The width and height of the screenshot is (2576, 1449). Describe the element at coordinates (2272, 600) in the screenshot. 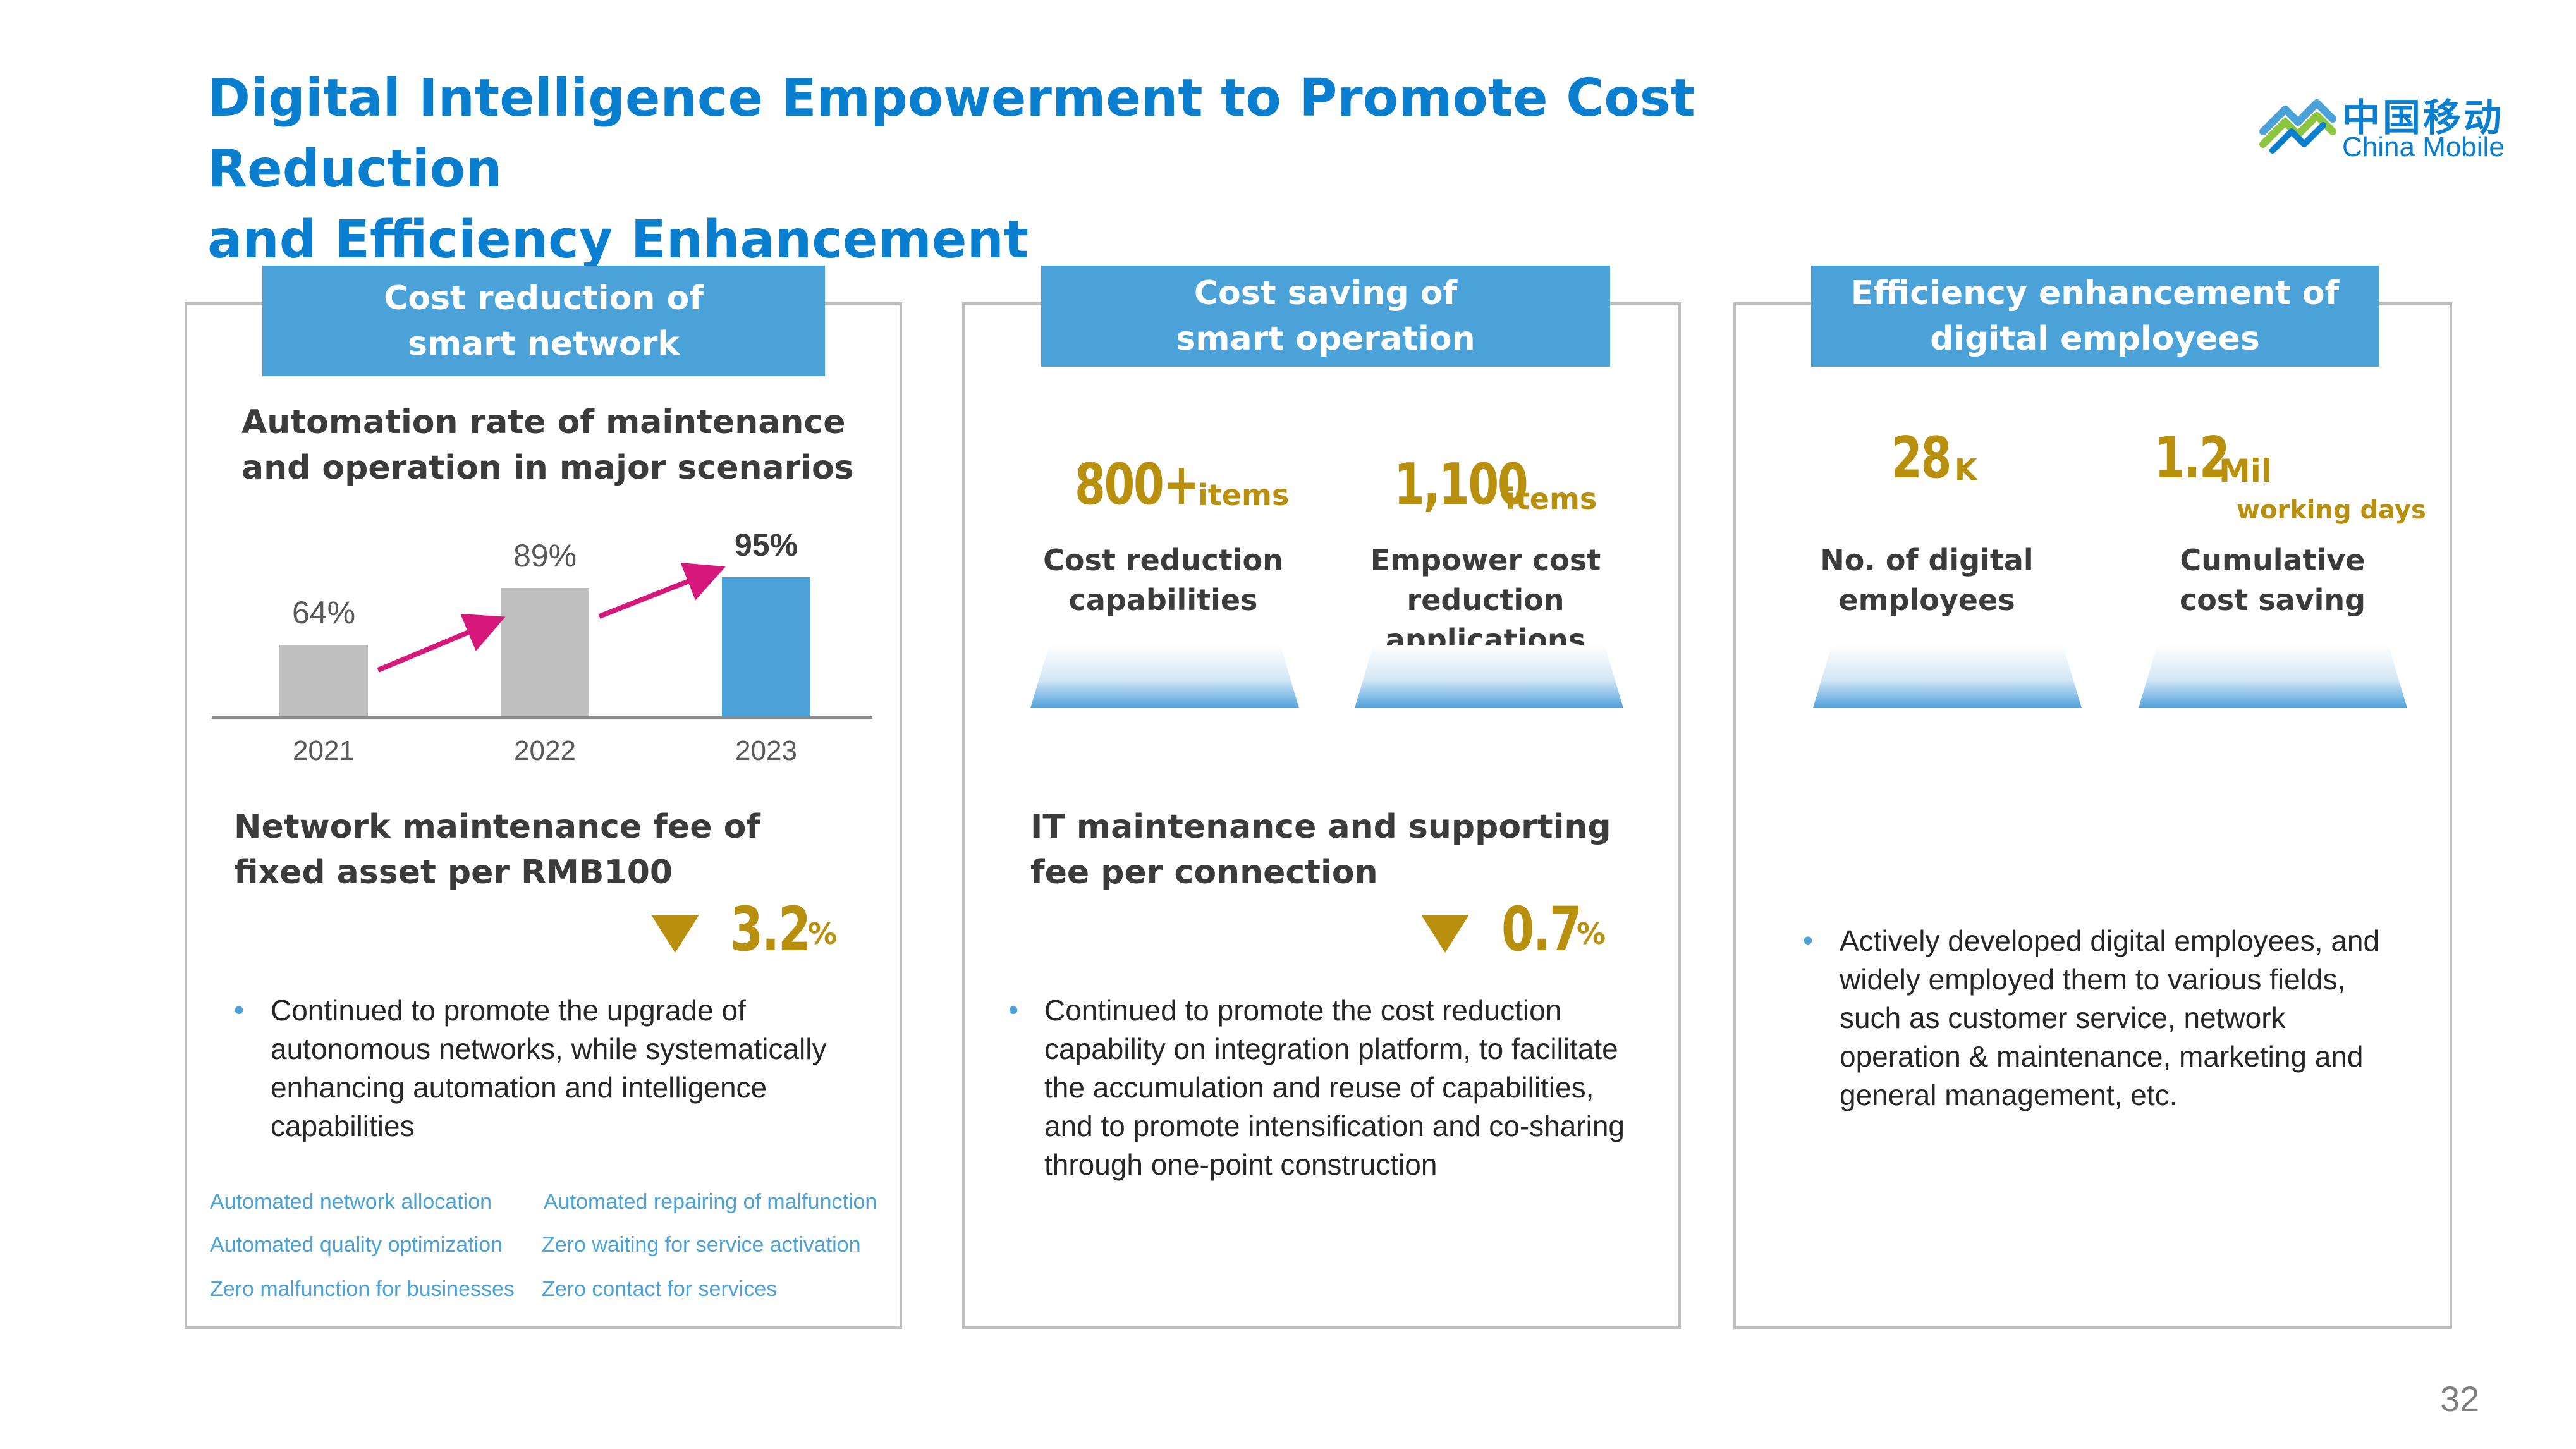

I see `caption-line: cost saving` at that location.